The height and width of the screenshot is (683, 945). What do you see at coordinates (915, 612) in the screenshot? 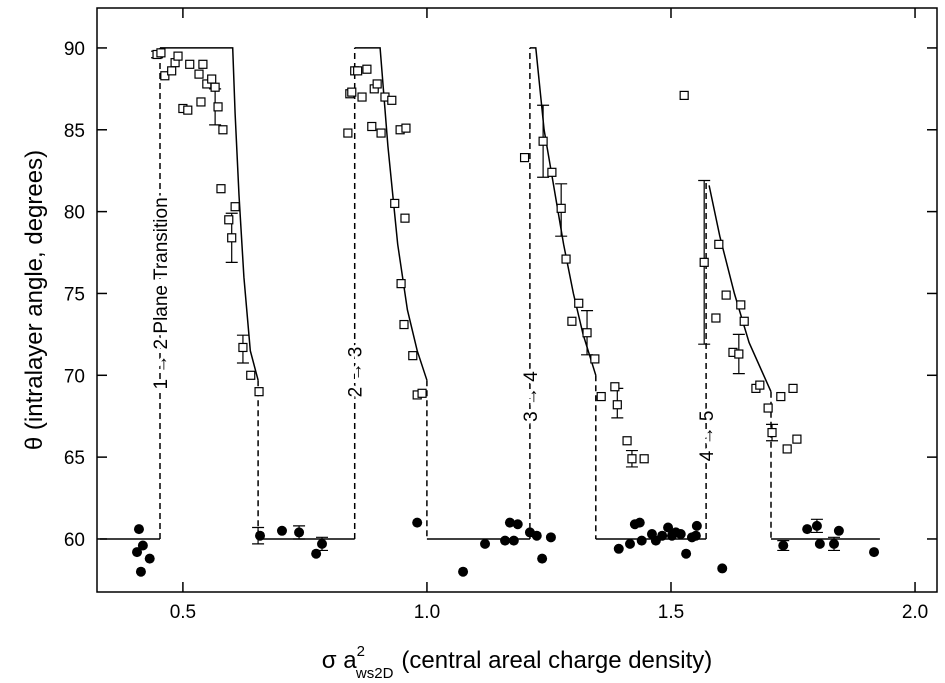
I see `x-tick-label: 2.0` at bounding box center [915, 612].